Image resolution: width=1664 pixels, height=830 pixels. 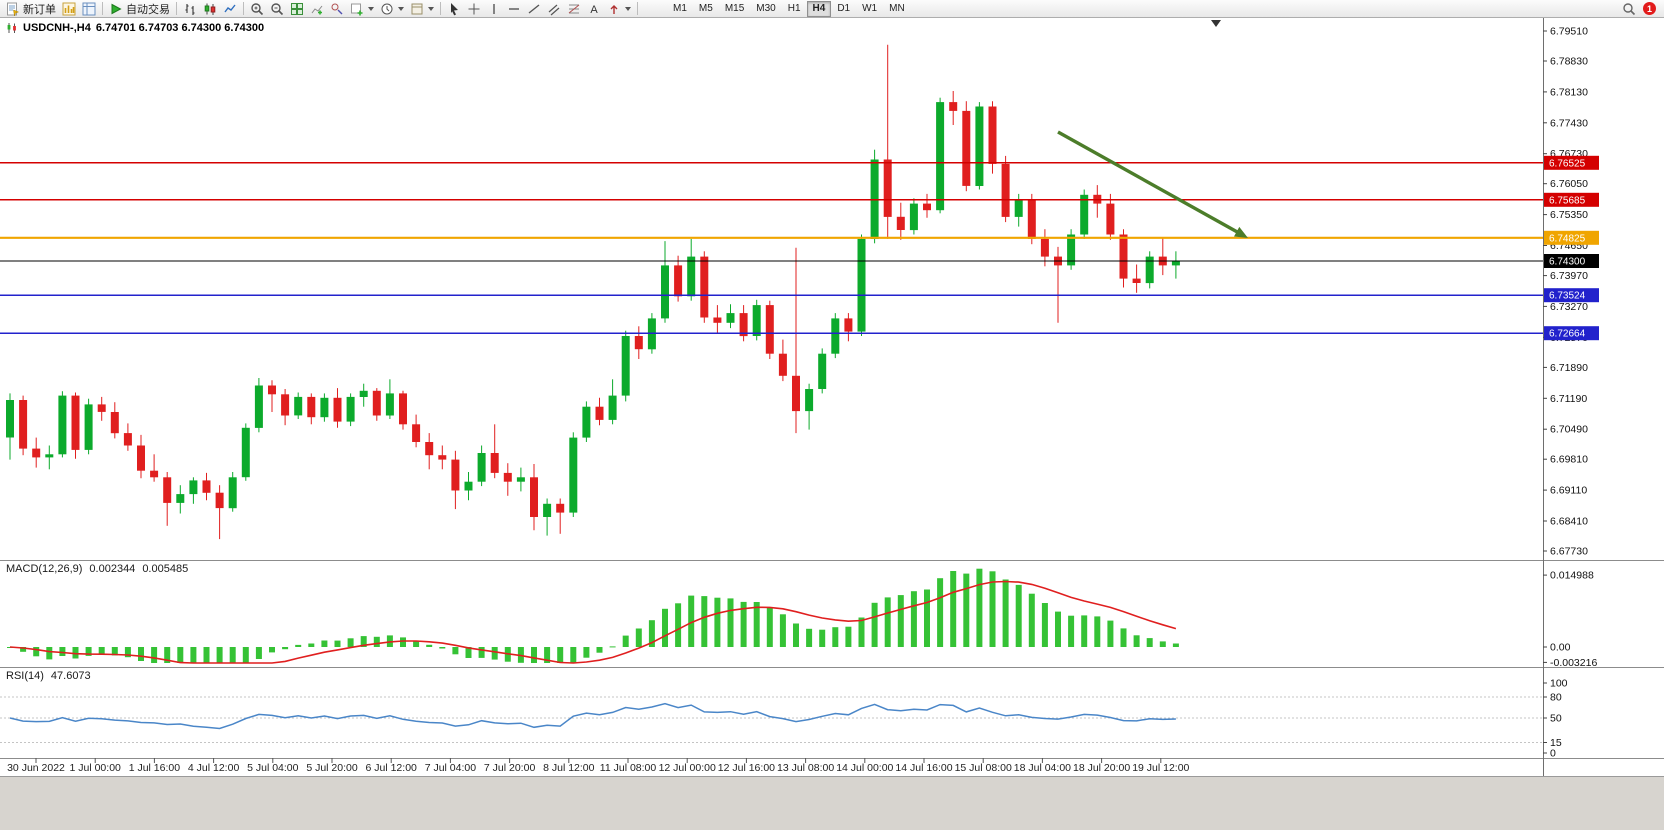 I want to click on resistance-line-1-badge-label: 6.76525, so click(x=1567, y=163).